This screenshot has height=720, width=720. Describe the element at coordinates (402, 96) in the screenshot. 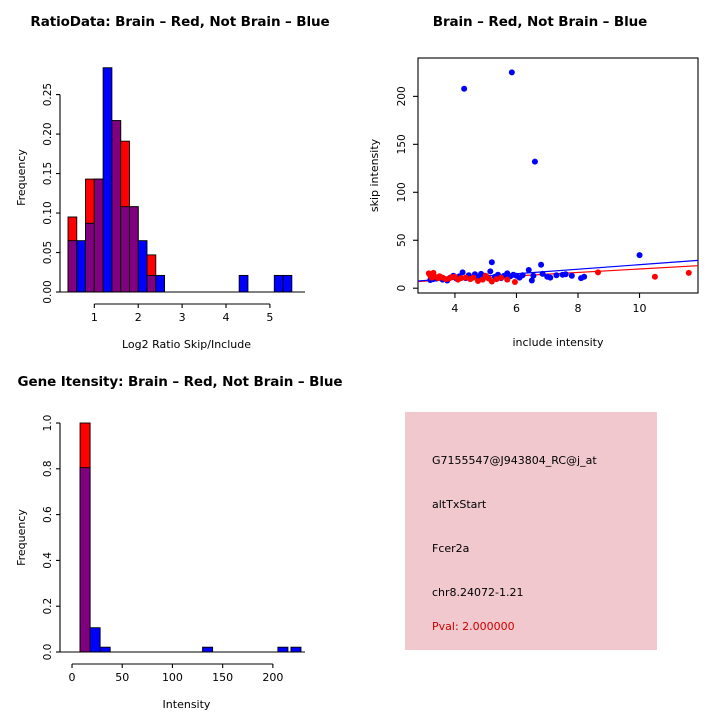

I see `y-axis-tick-label: 200` at that location.